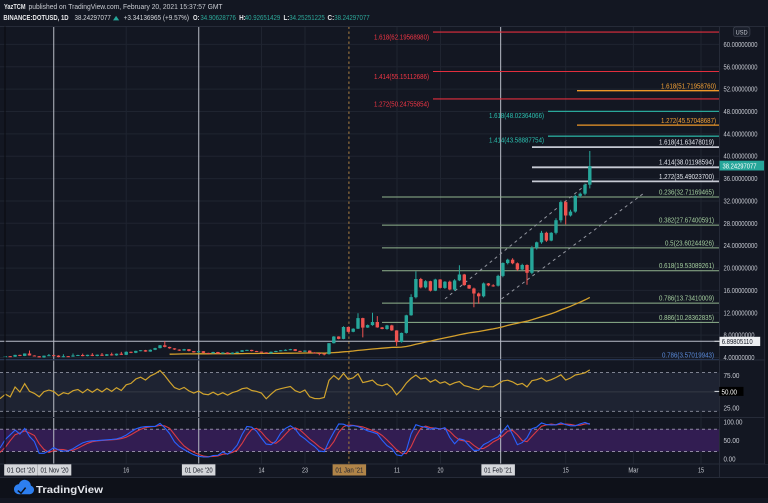  I want to click on svg-text: 6.89805110, so click(737, 341).